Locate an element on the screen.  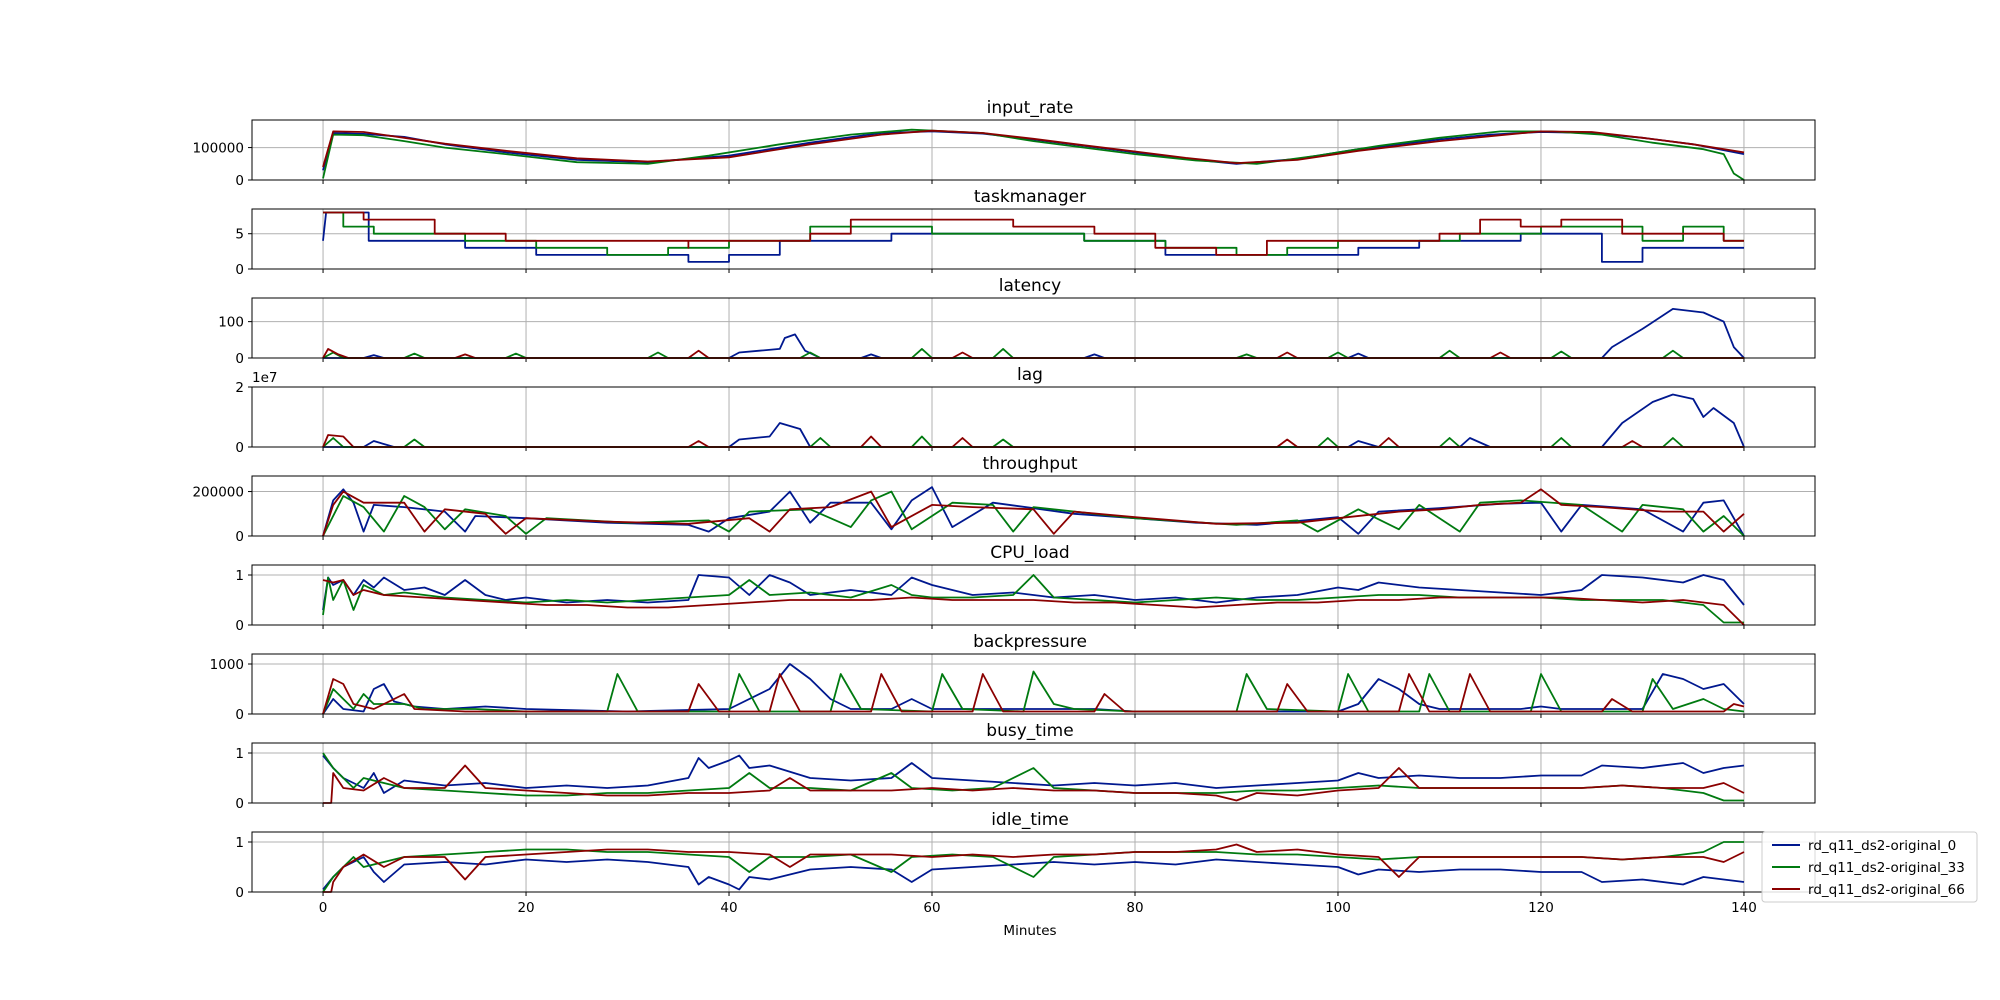
plot-area: 0 20 40 60 80 100 120 140 0 1 is located at coordinates (1025, 873).